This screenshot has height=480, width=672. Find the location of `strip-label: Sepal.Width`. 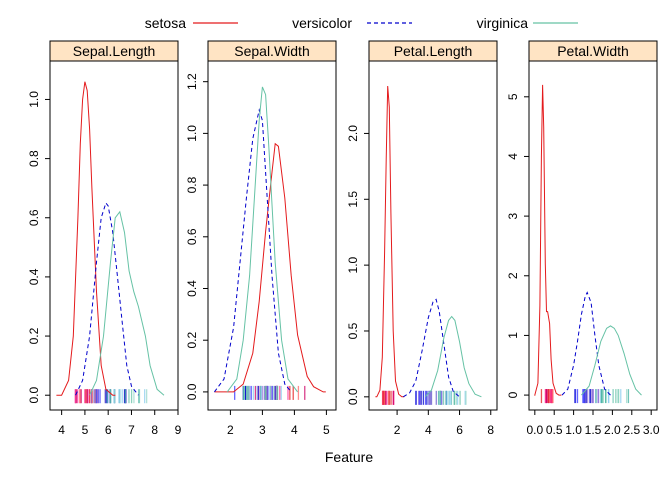

strip-label: Sepal.Width is located at coordinates (271, 51).